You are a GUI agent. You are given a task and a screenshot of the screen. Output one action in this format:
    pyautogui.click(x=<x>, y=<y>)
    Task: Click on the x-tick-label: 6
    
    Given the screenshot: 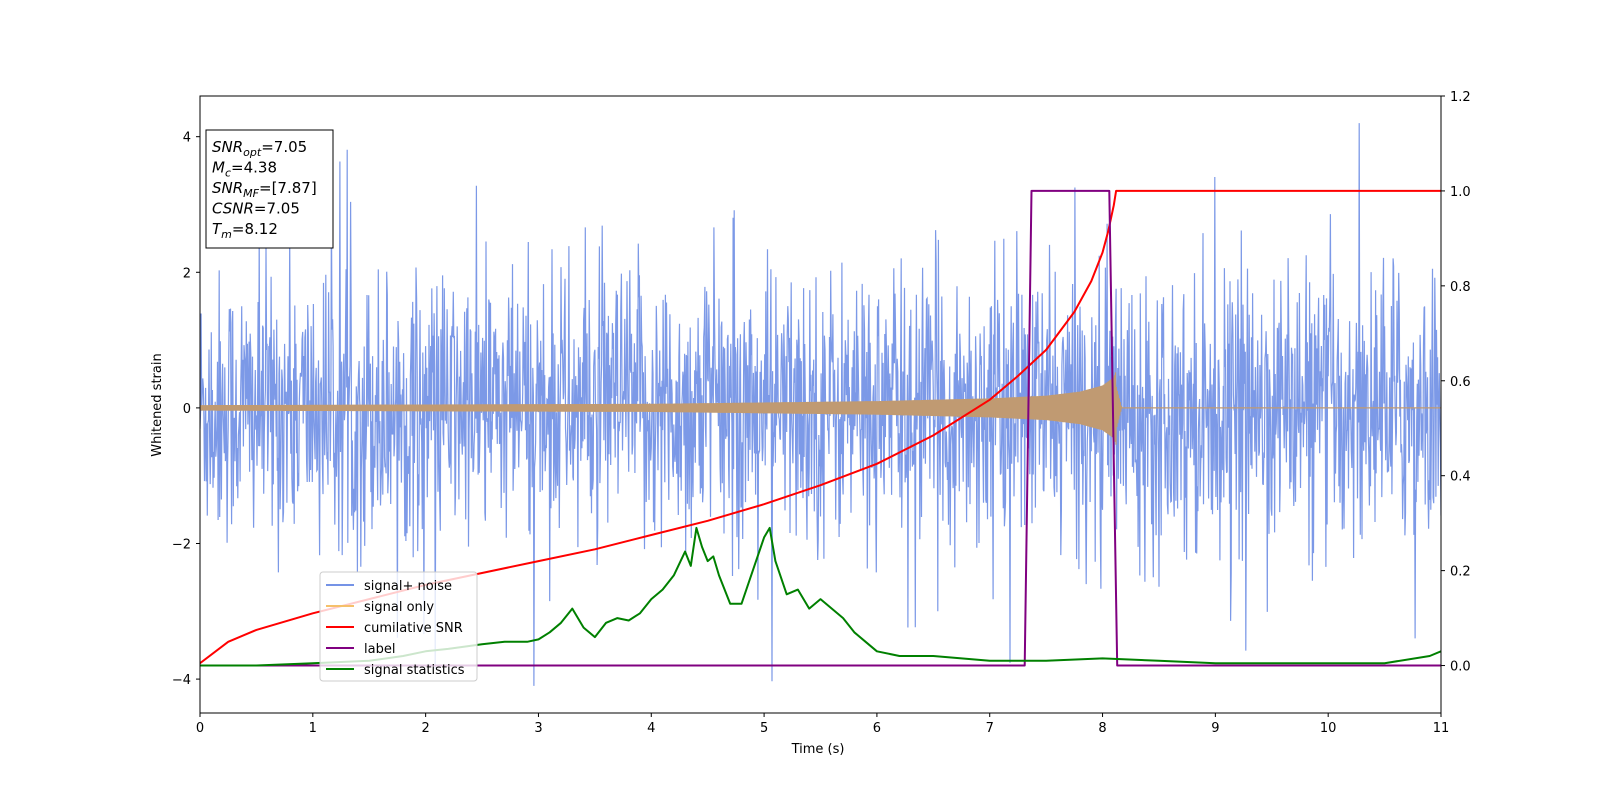 What is the action you would take?
    pyautogui.click(x=877, y=728)
    